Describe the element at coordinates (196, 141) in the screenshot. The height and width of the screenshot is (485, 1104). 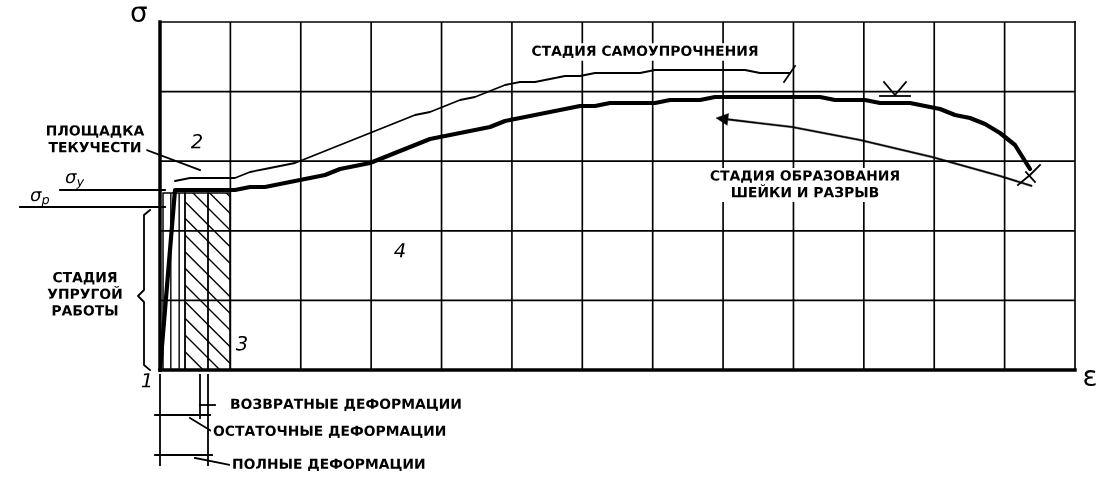
I see `annotation: 2` at that location.